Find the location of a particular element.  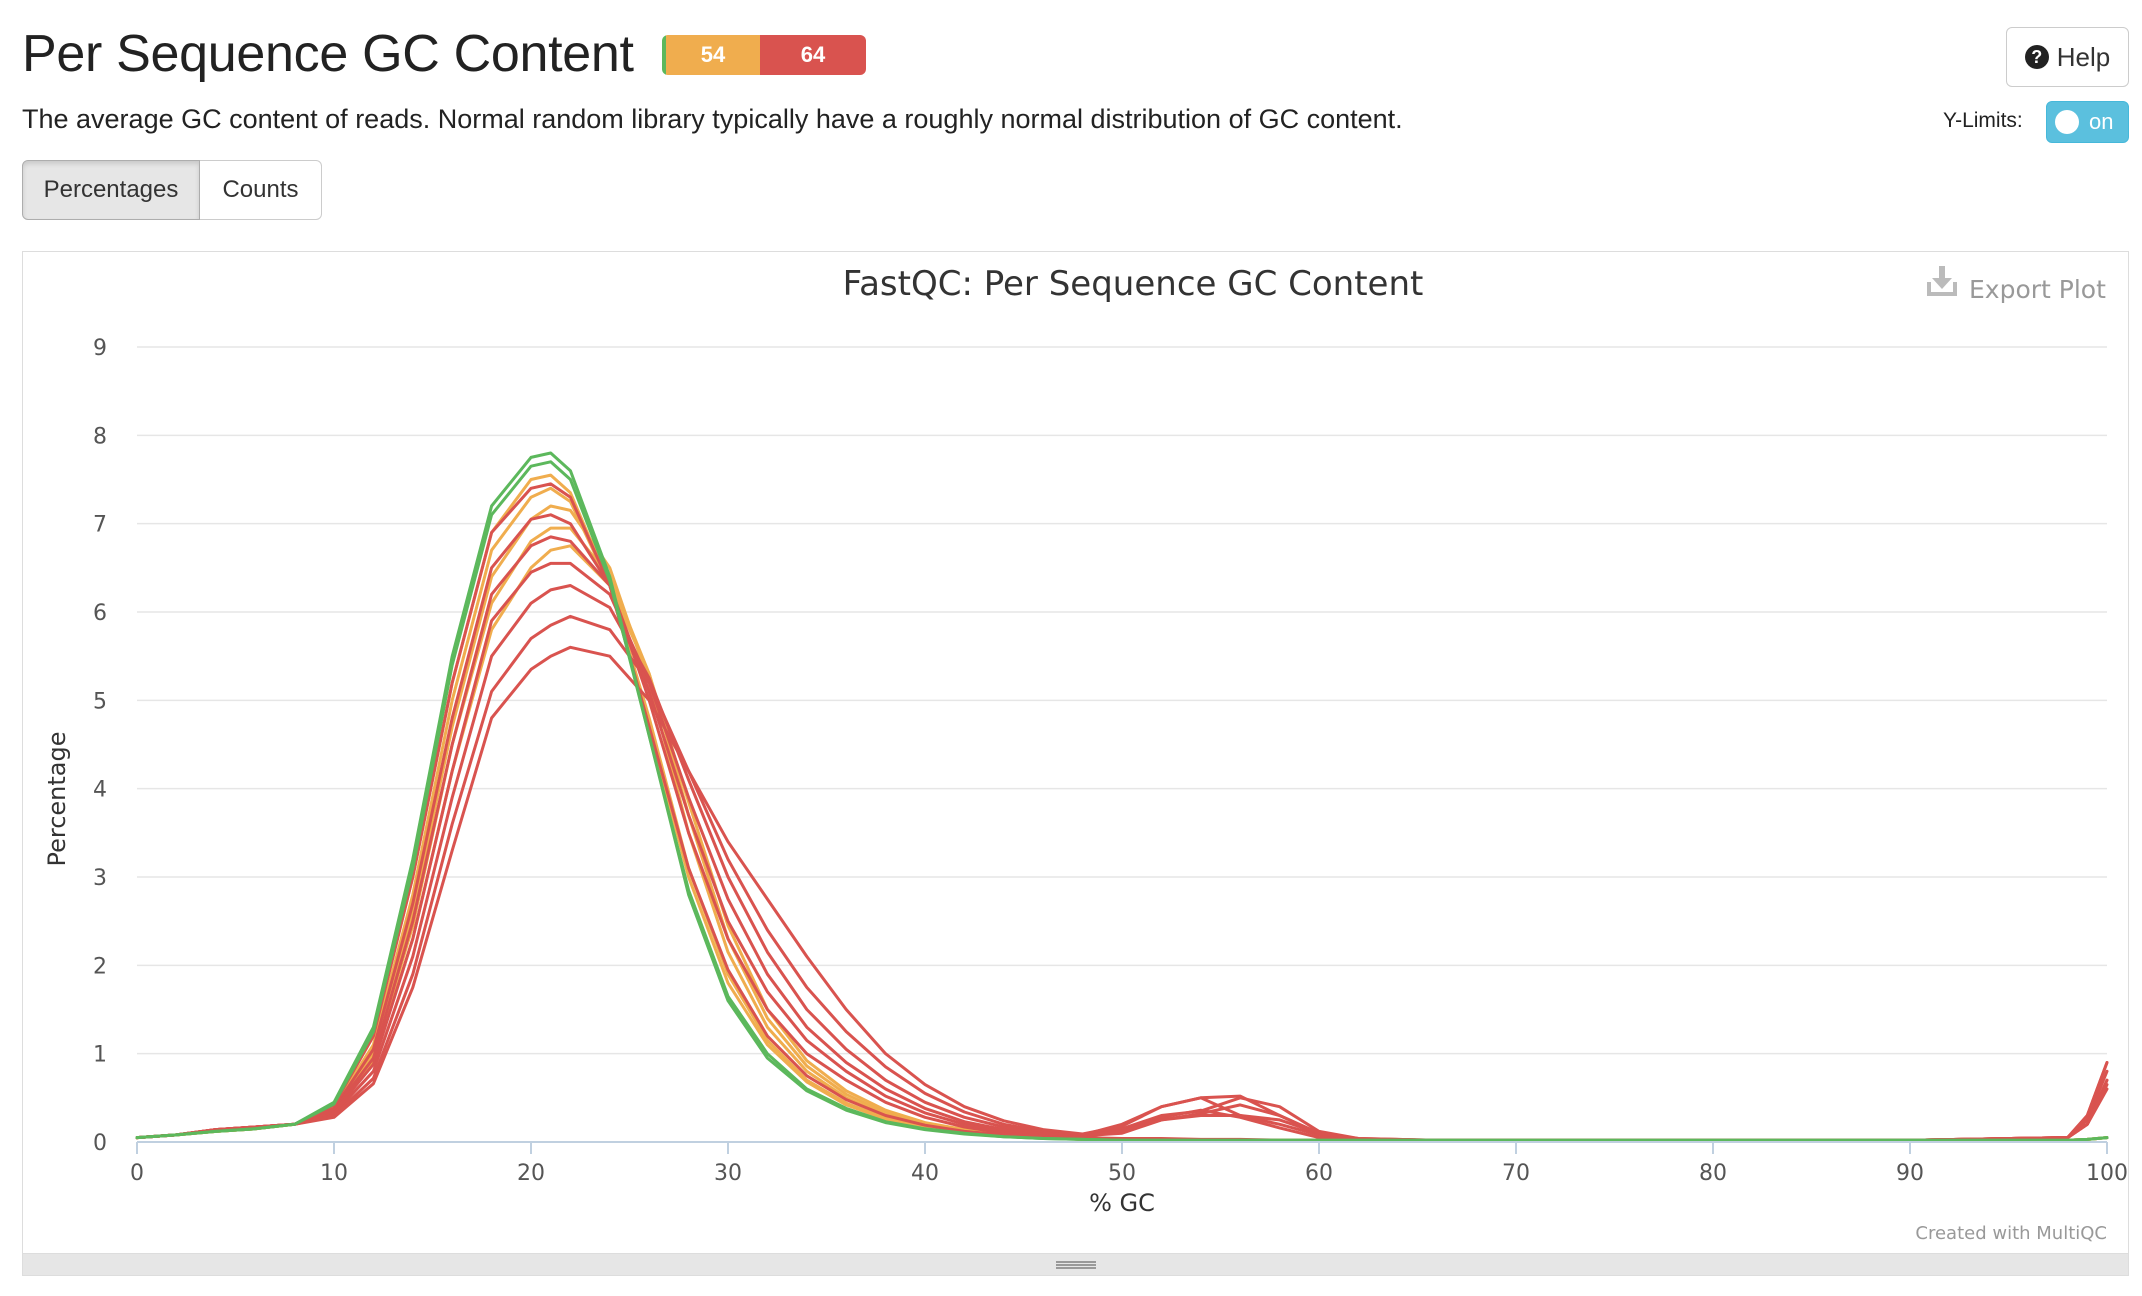

x-axis-ticks: 0 10 20 30 40 50 60 70 80 90 100 is located at coordinates (1129, 1164).